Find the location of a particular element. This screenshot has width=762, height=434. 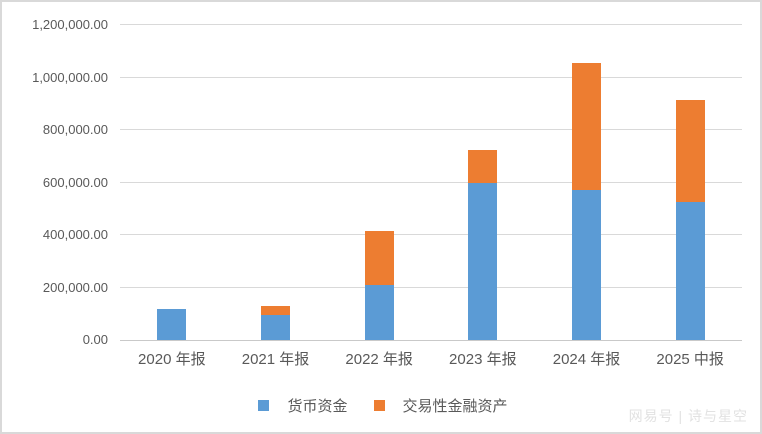

bar-segment-trading-financial-assets-2024年报 is located at coordinates (586, 127).